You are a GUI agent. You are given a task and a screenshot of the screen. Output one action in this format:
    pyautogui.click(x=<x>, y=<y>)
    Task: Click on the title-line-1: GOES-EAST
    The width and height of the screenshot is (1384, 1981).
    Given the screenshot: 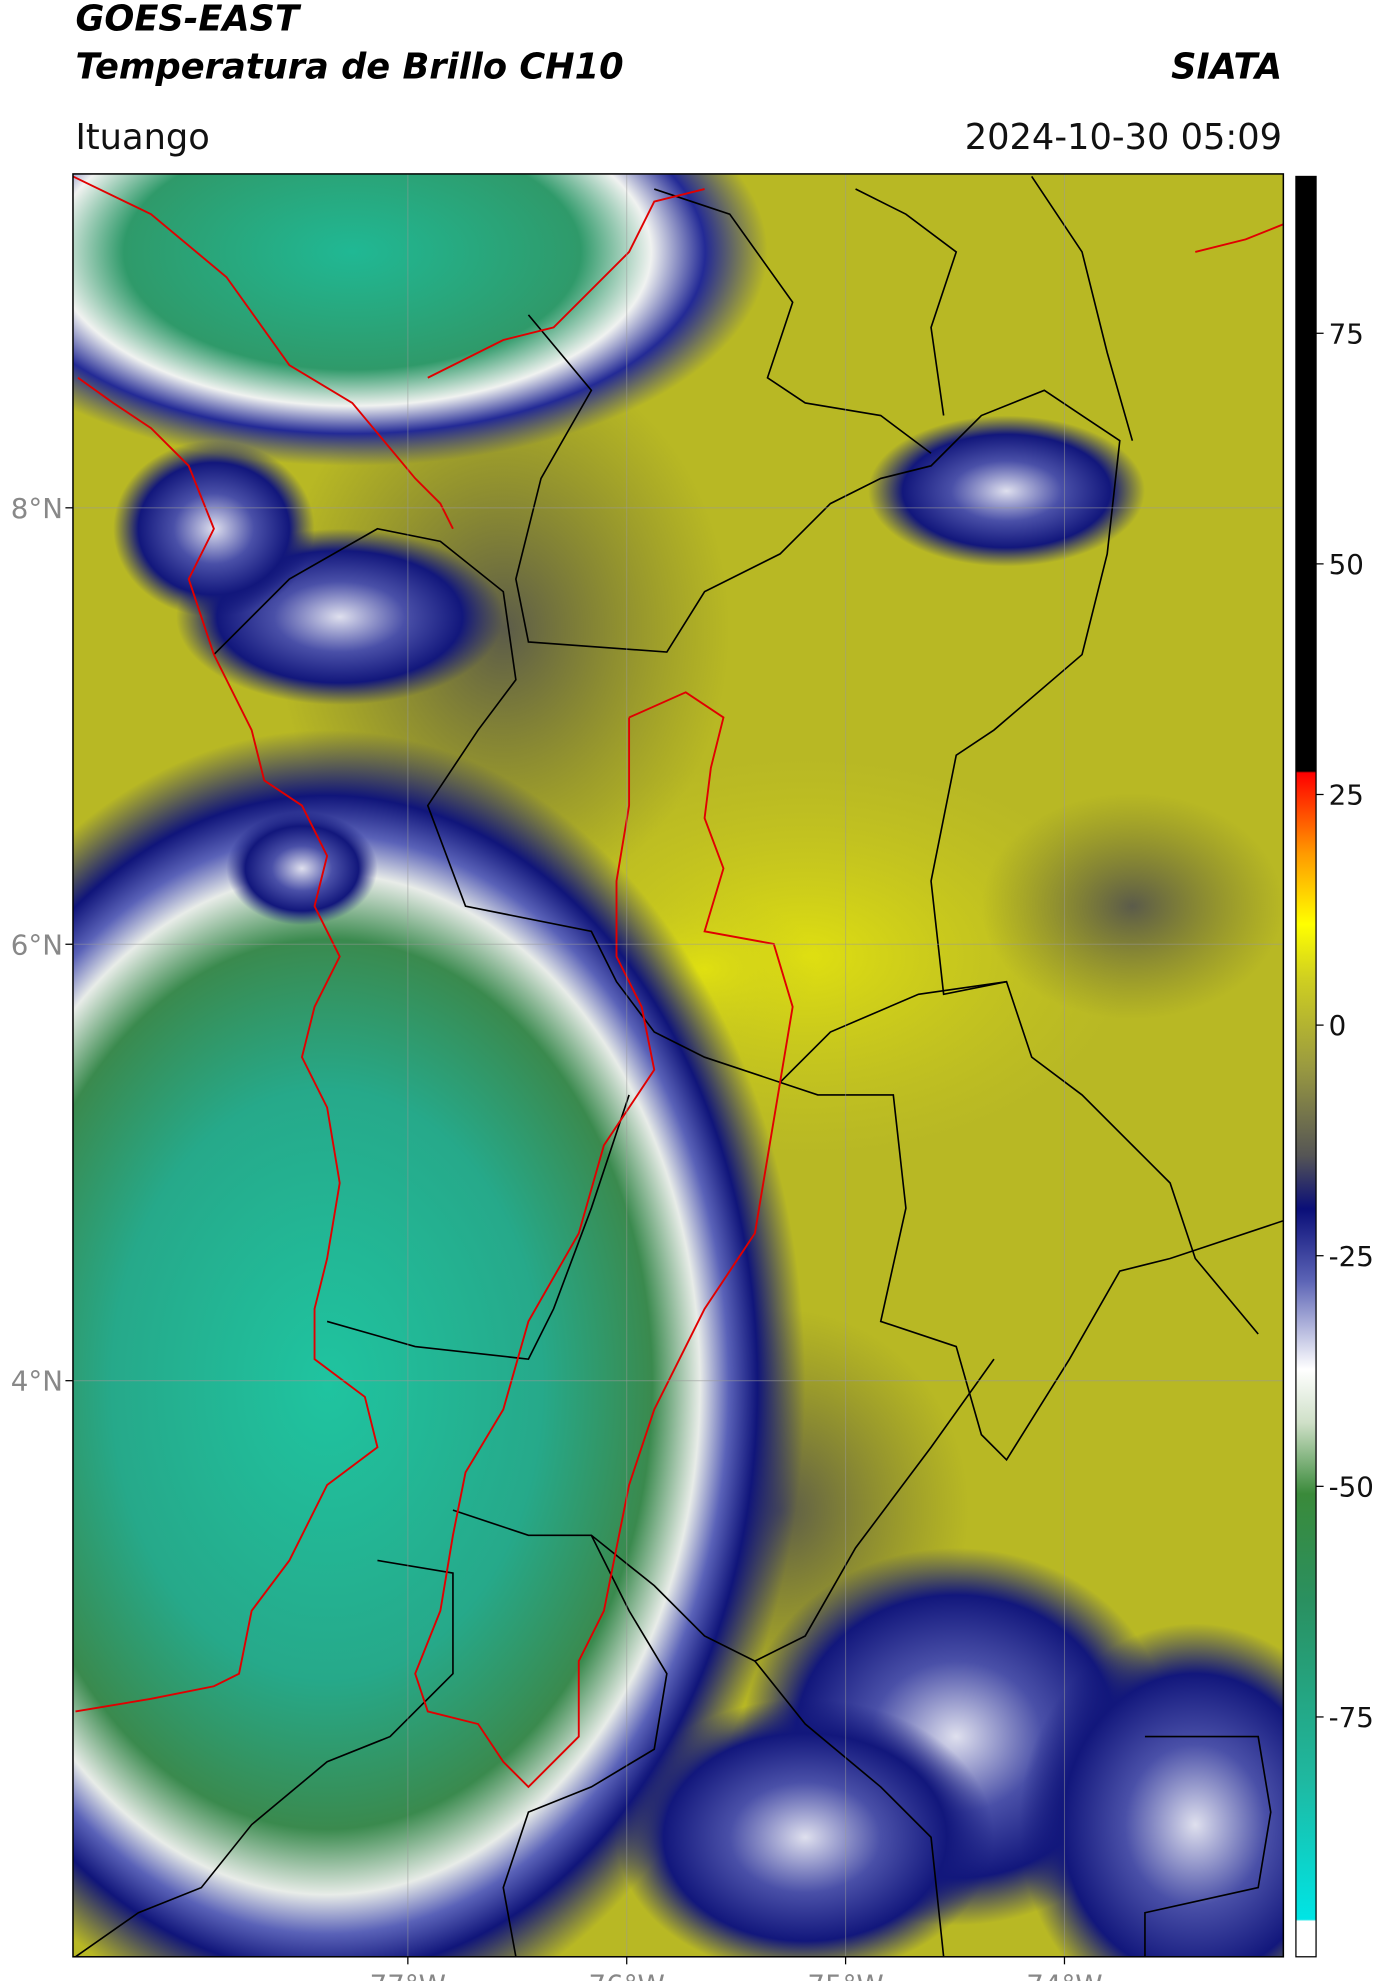 What is the action you would take?
    pyautogui.click(x=188, y=20)
    